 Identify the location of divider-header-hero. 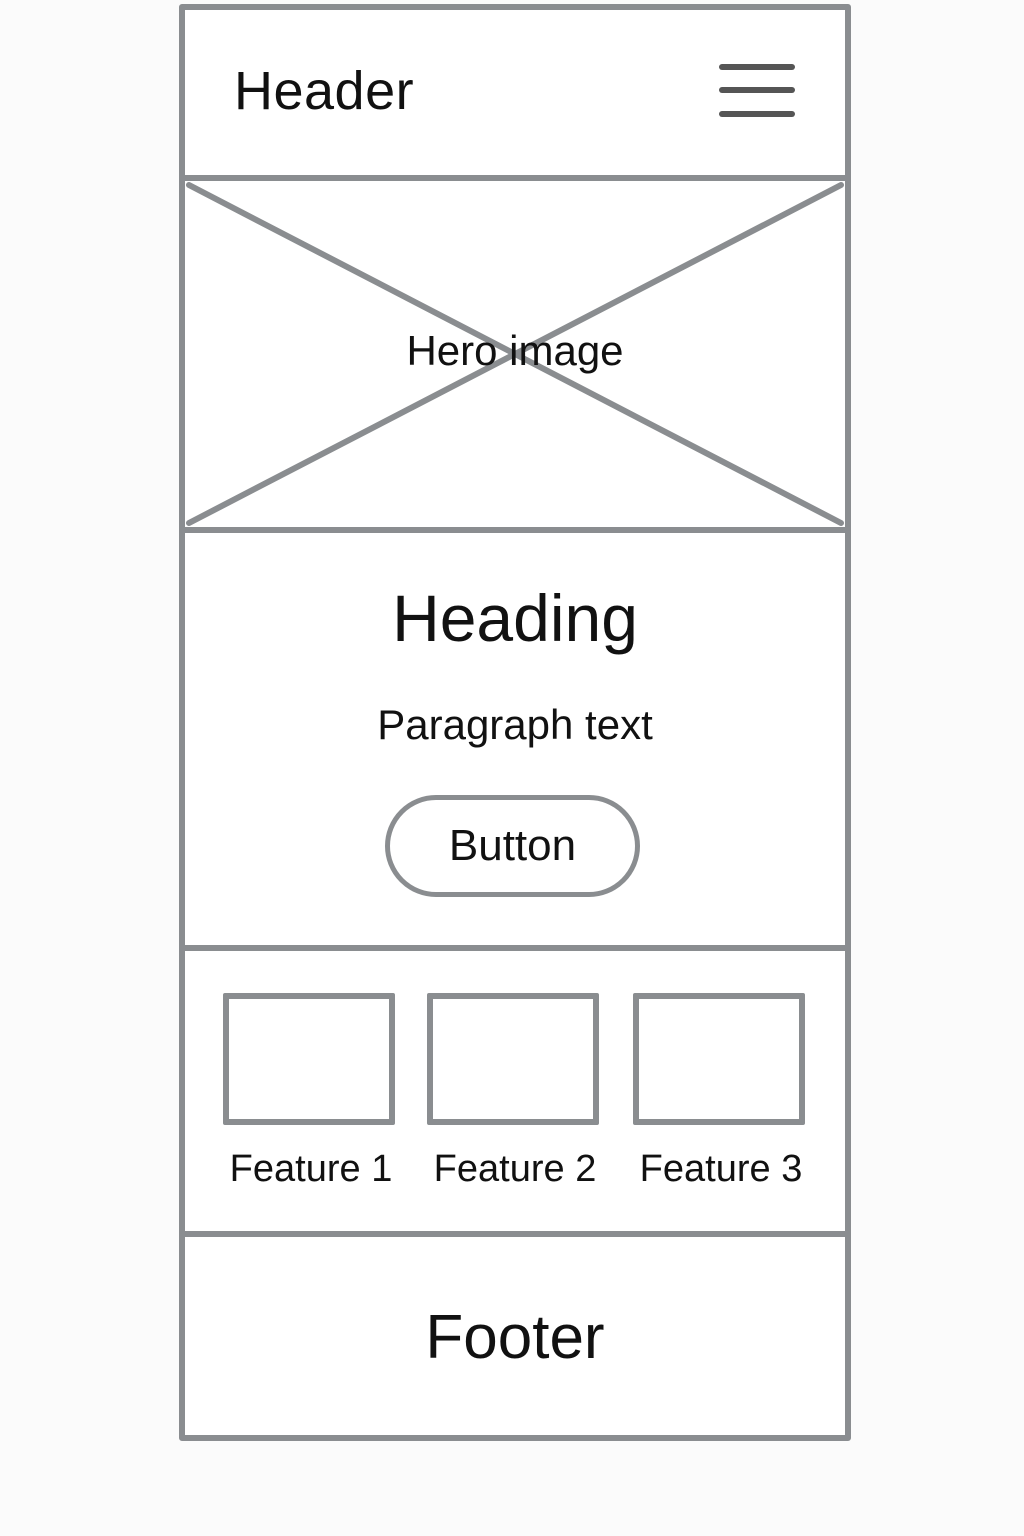
(515, 178).